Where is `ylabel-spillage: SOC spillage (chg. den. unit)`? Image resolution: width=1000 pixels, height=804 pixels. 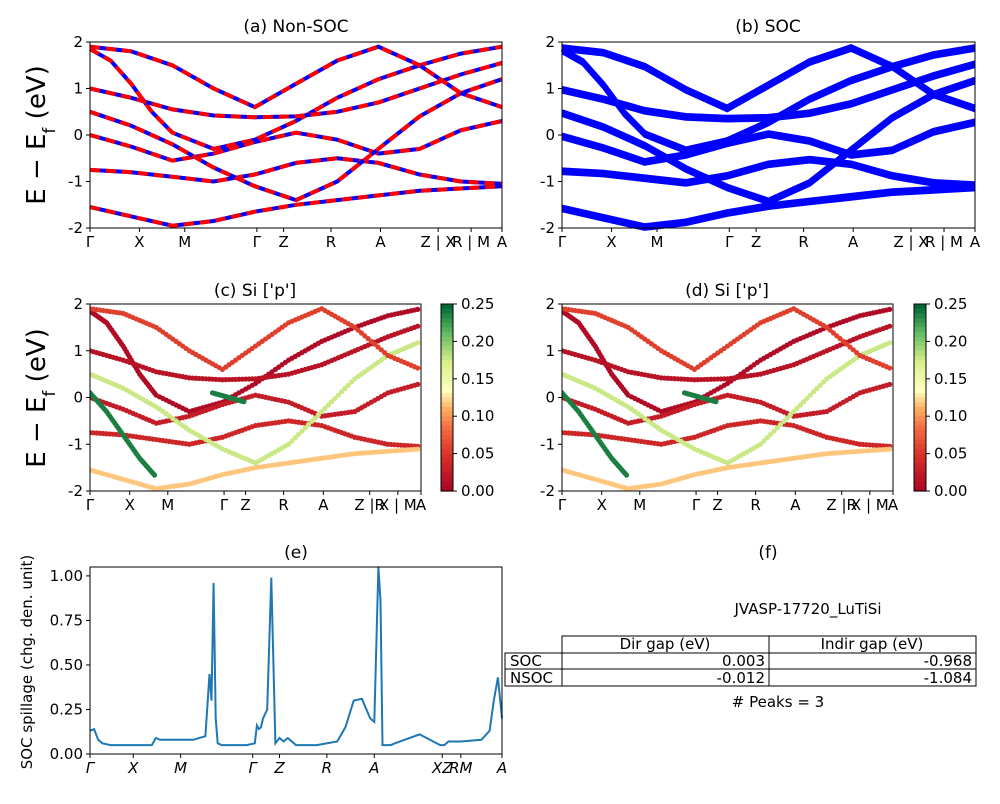 ylabel-spillage: SOC spillage (chg. den. unit) is located at coordinates (27, 662).